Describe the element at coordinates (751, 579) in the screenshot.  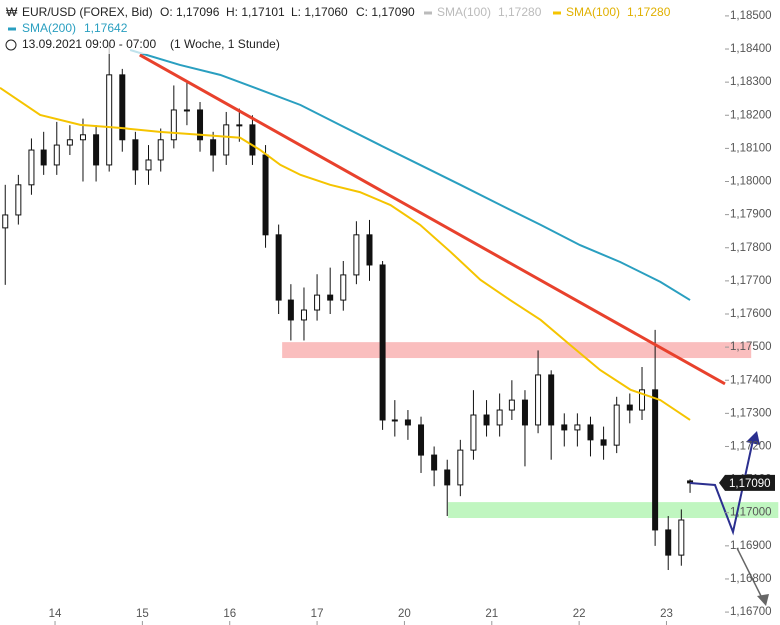
I see `y-tick-label: 1,16800` at that location.